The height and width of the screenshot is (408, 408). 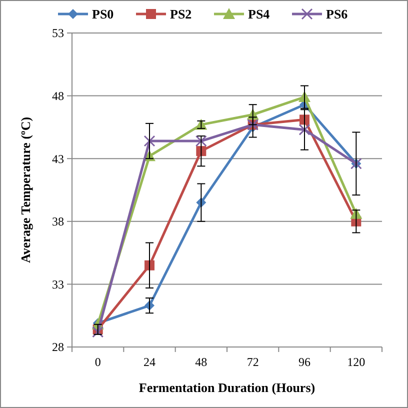 I want to click on legend-label: PS4, so click(x=259, y=14).